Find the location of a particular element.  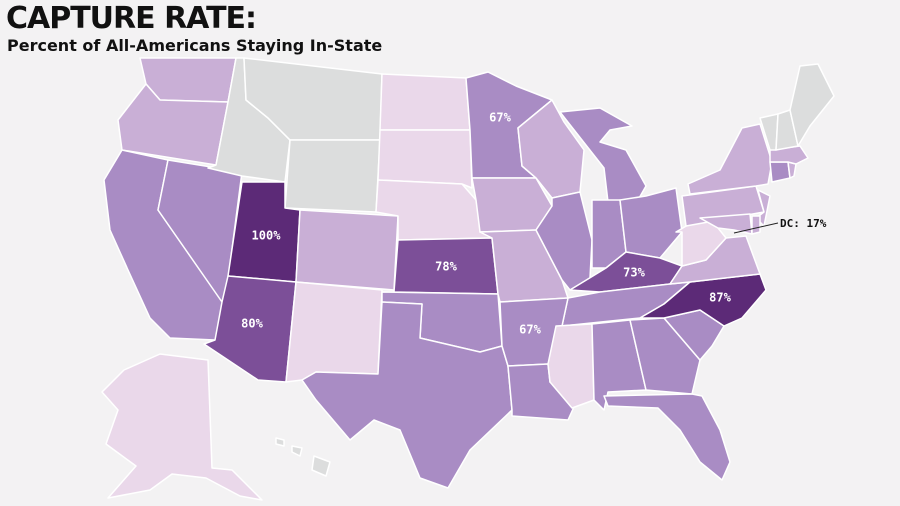

state-michigan is located at coordinates (603, 155).